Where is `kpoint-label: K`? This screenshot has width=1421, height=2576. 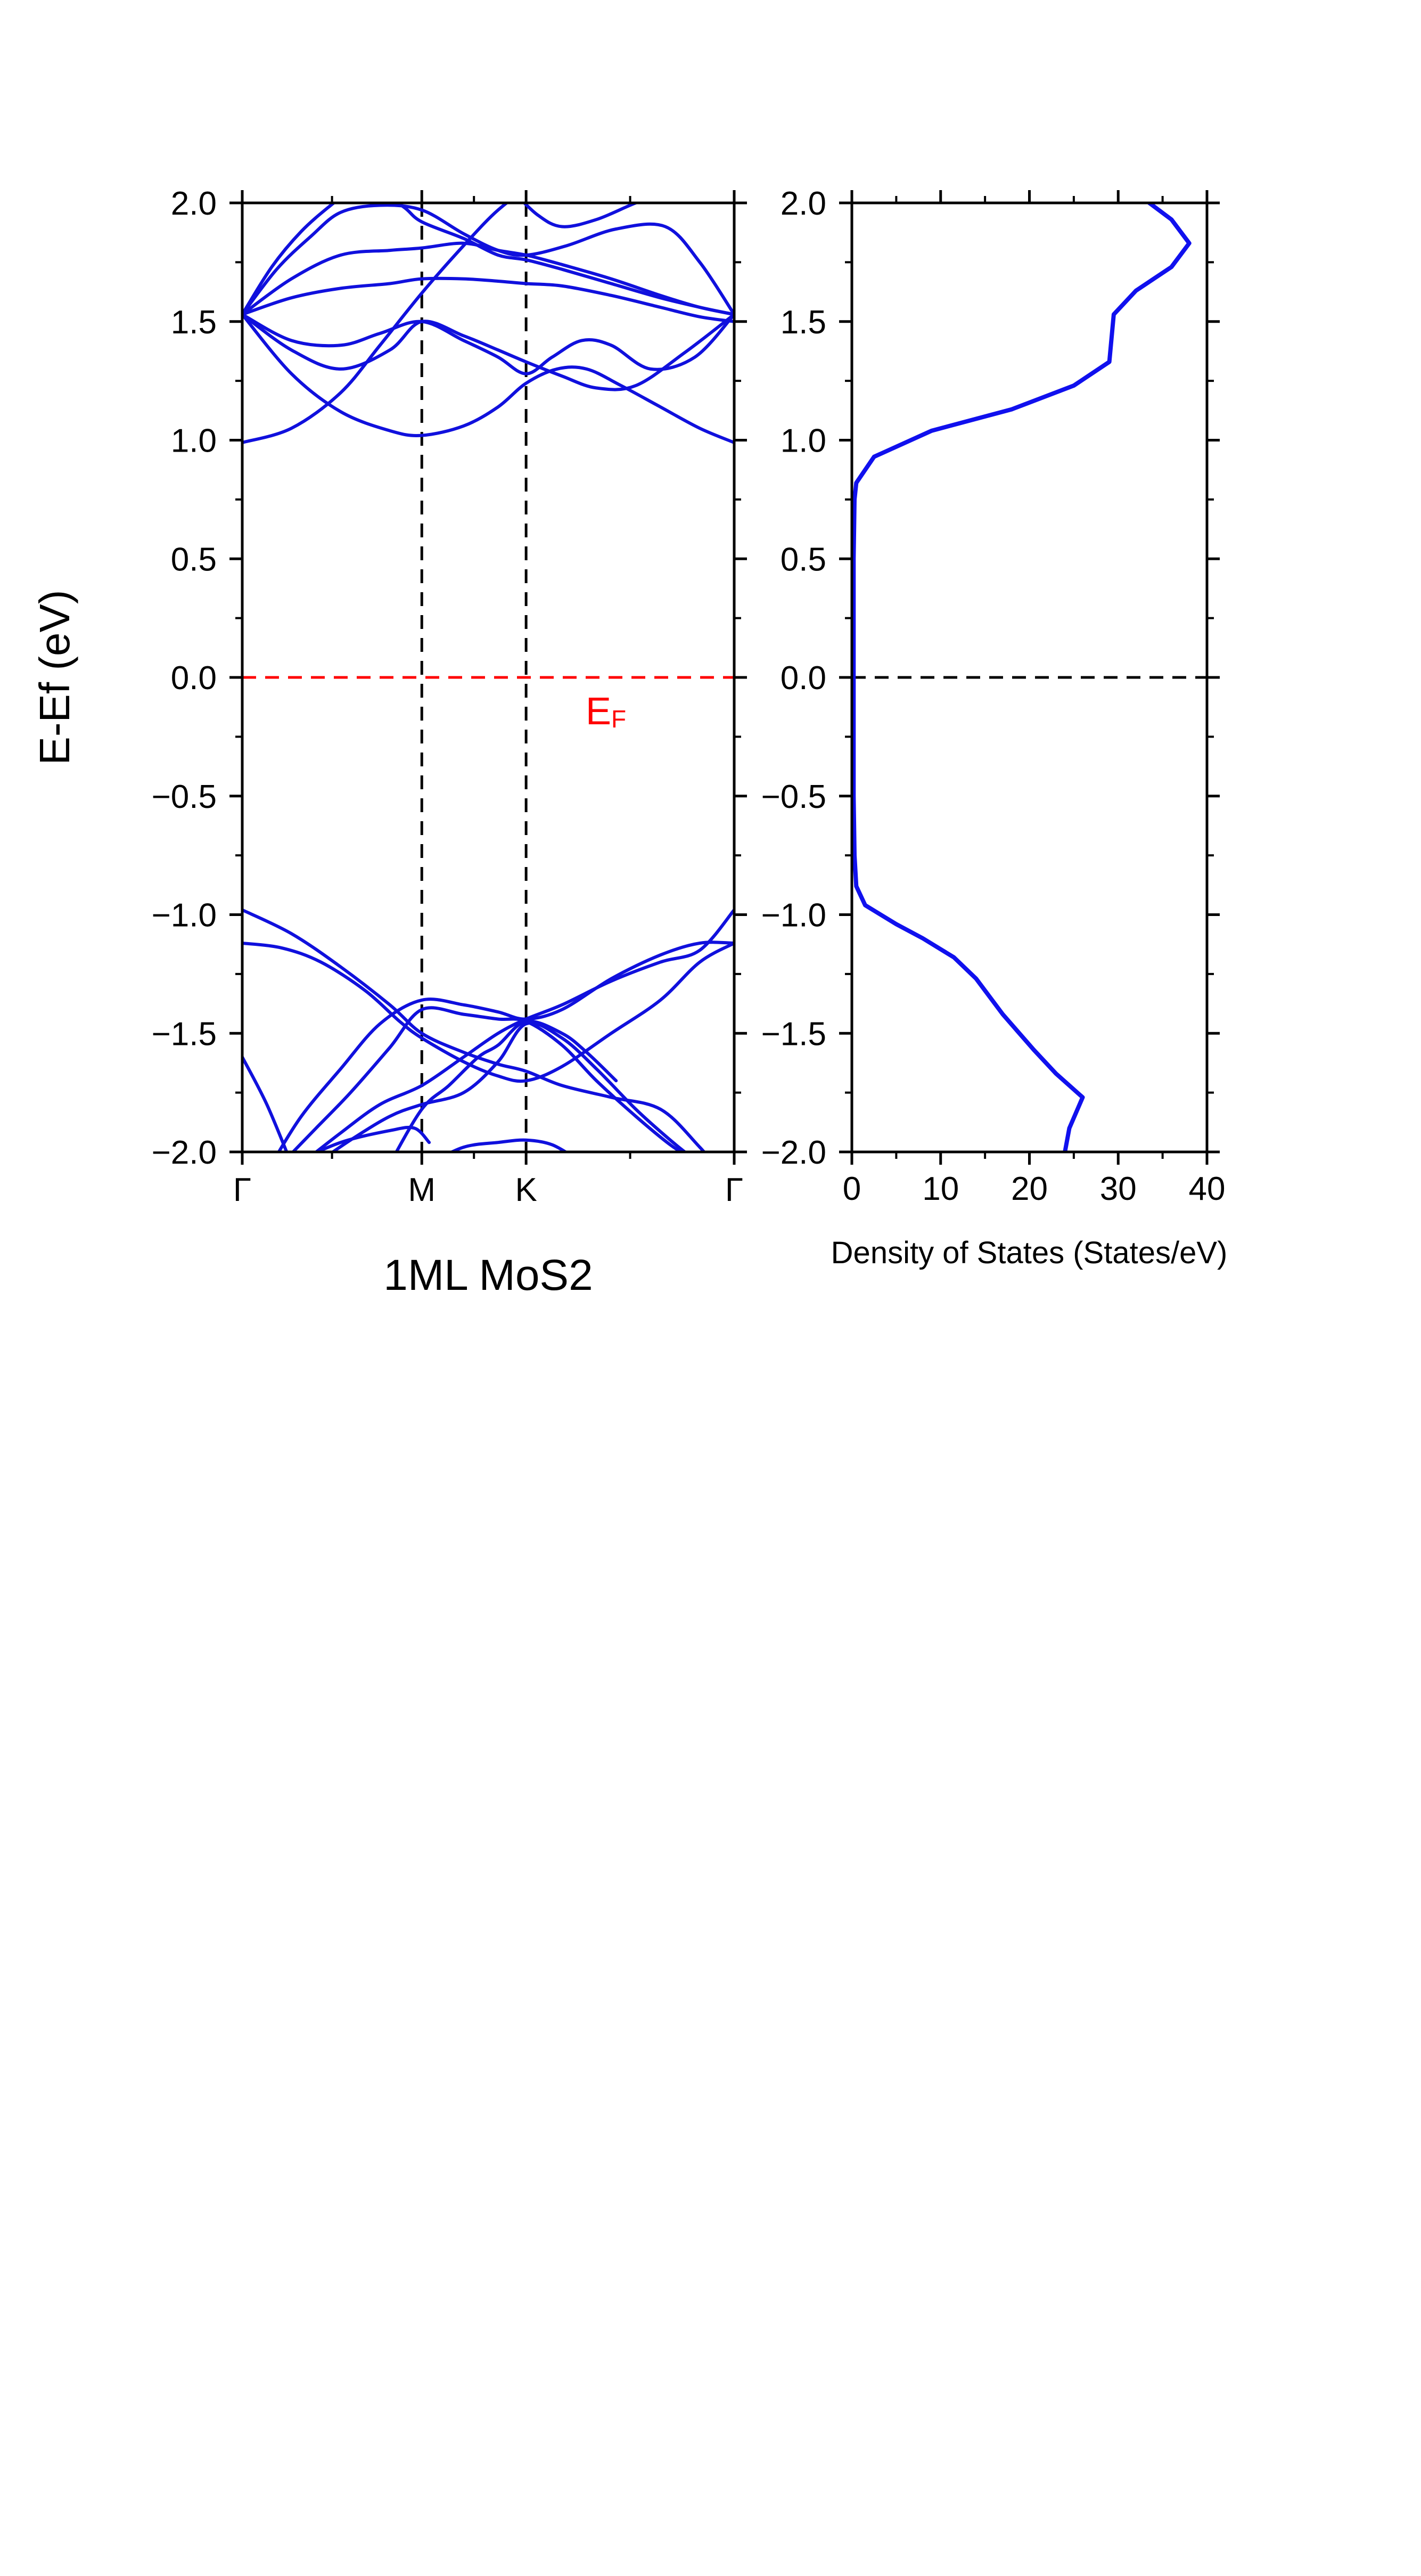 kpoint-label: K is located at coordinates (526, 1190).